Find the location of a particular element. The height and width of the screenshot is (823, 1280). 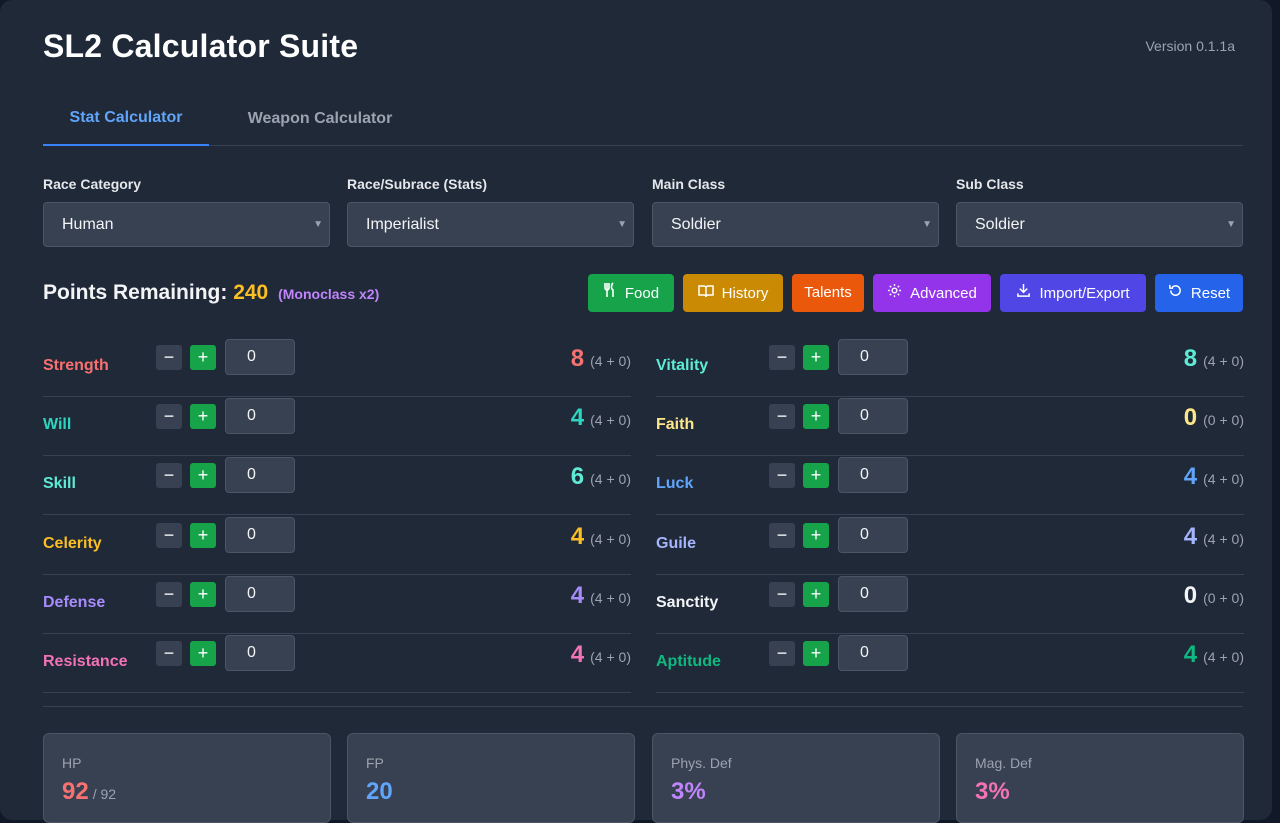

stat-name: Will is located at coordinates (57, 425).